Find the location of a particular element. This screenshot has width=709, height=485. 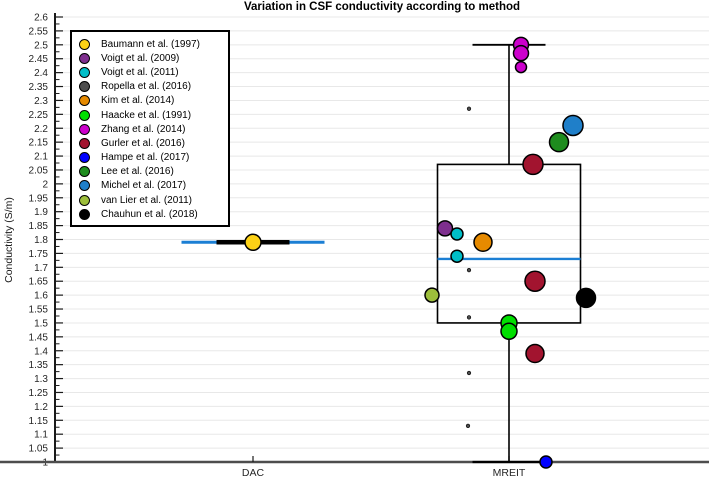

legend-label: Kim et al. (2014) is located at coordinates (138, 101).